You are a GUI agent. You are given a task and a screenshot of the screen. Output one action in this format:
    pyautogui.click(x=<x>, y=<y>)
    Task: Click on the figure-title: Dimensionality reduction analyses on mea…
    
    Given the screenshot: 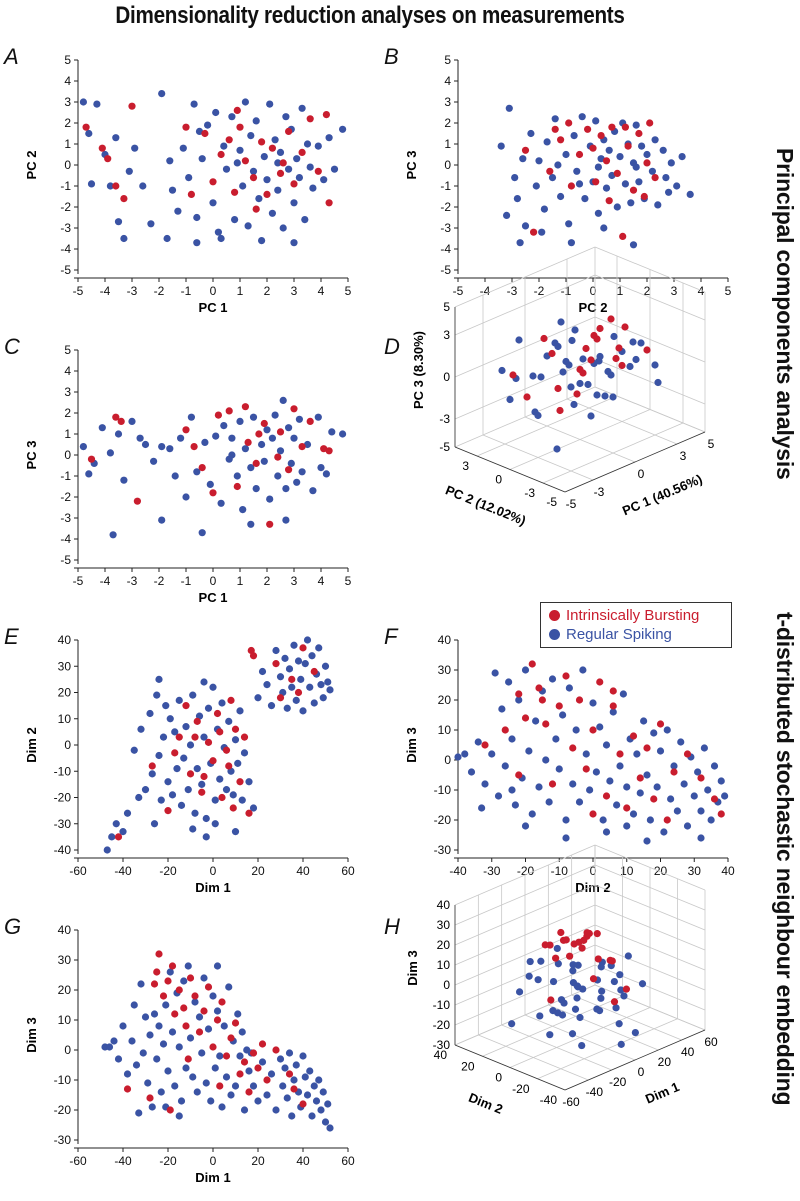 What is the action you would take?
    pyautogui.click(x=370, y=15)
    